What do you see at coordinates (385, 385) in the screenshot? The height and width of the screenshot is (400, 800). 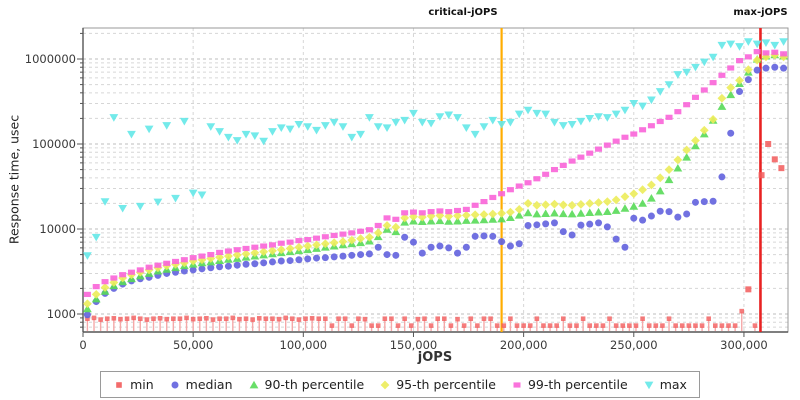 I see `95-th-percentile-legend-marker` at bounding box center [385, 385].